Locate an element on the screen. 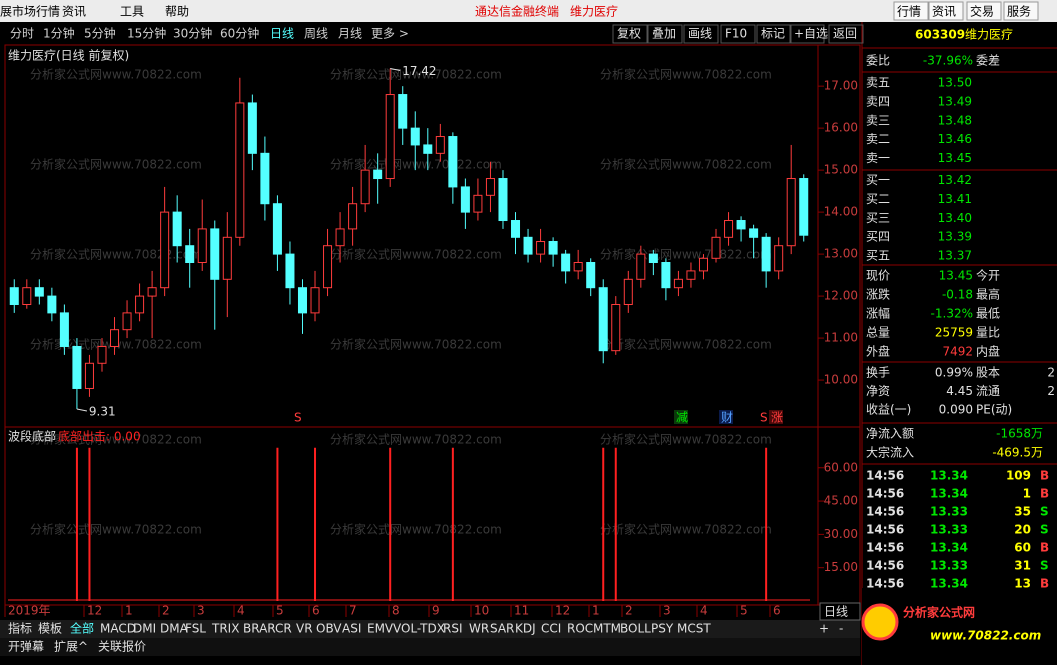 This screenshot has width=1057, height=665. stock-code: 603309 is located at coordinates (940, 35).